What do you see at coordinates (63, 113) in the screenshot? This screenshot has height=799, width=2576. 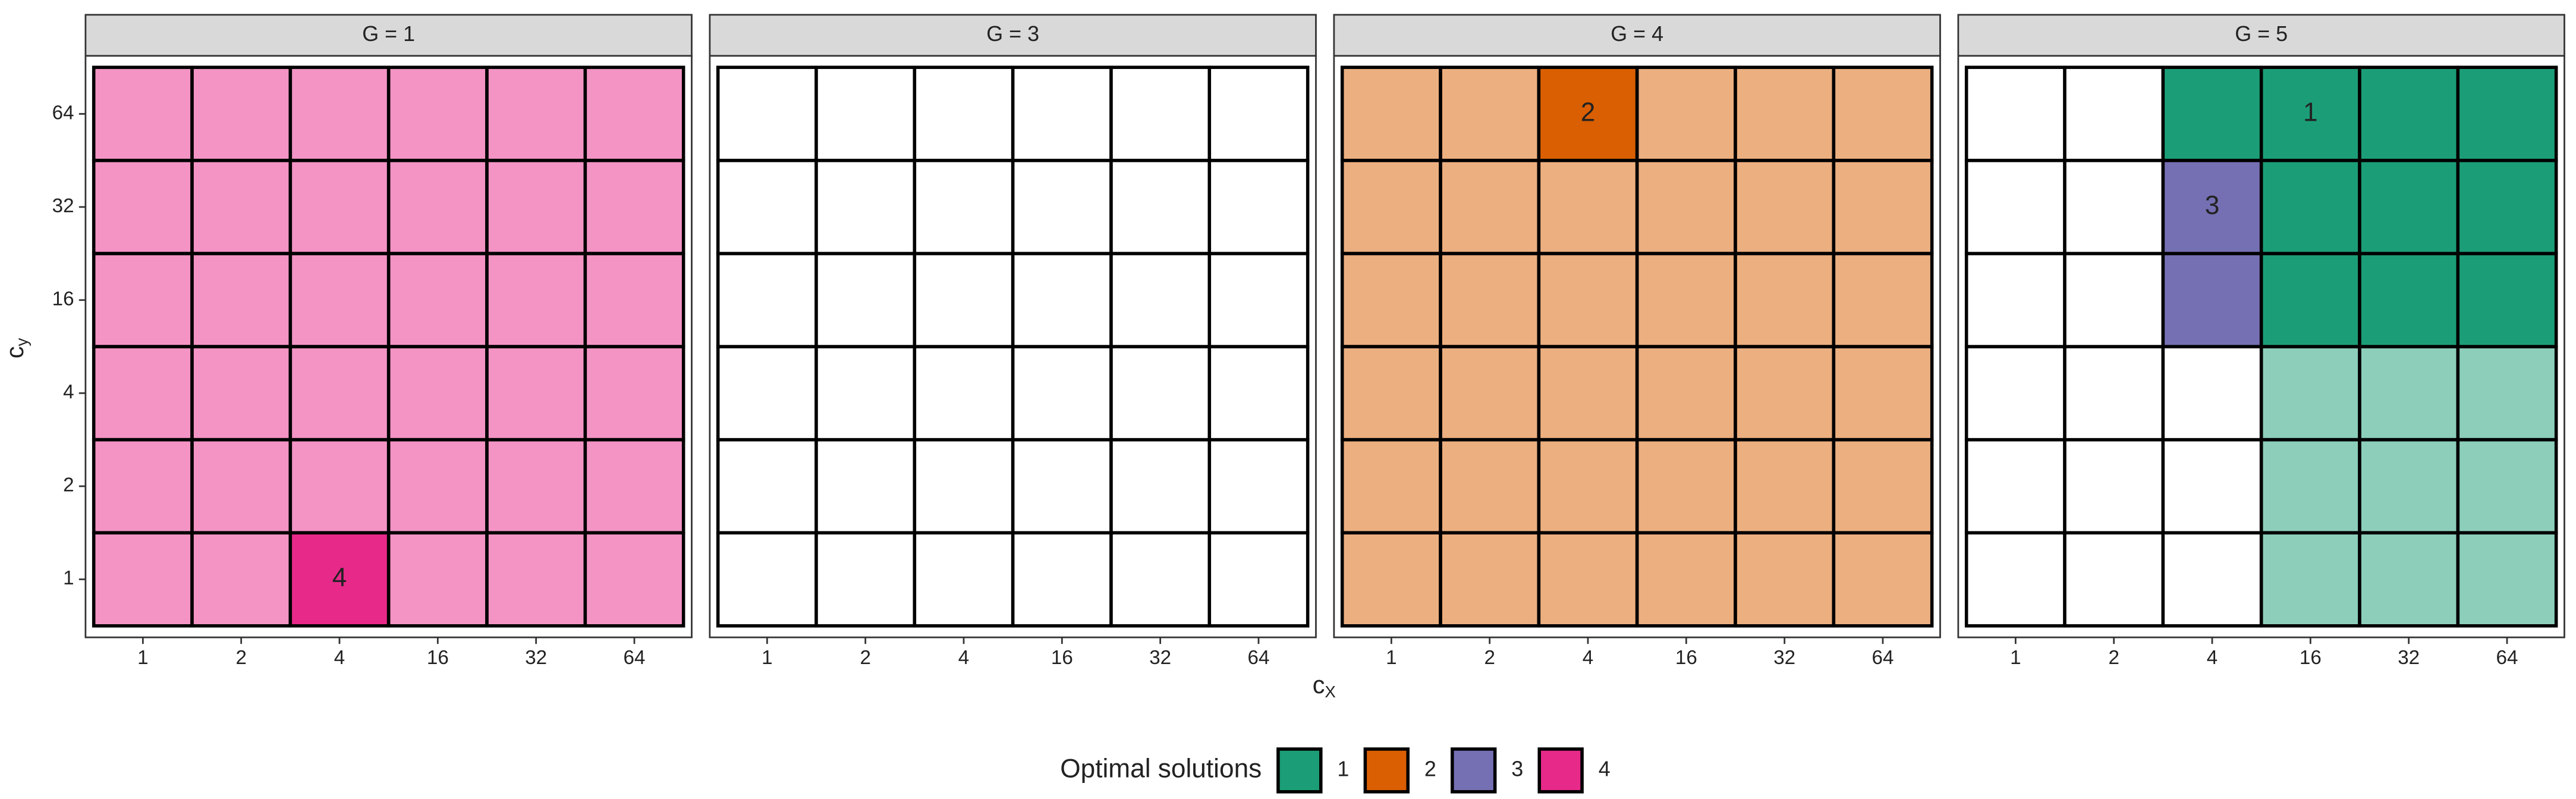 I see `y-tick-label: 64` at bounding box center [63, 113].